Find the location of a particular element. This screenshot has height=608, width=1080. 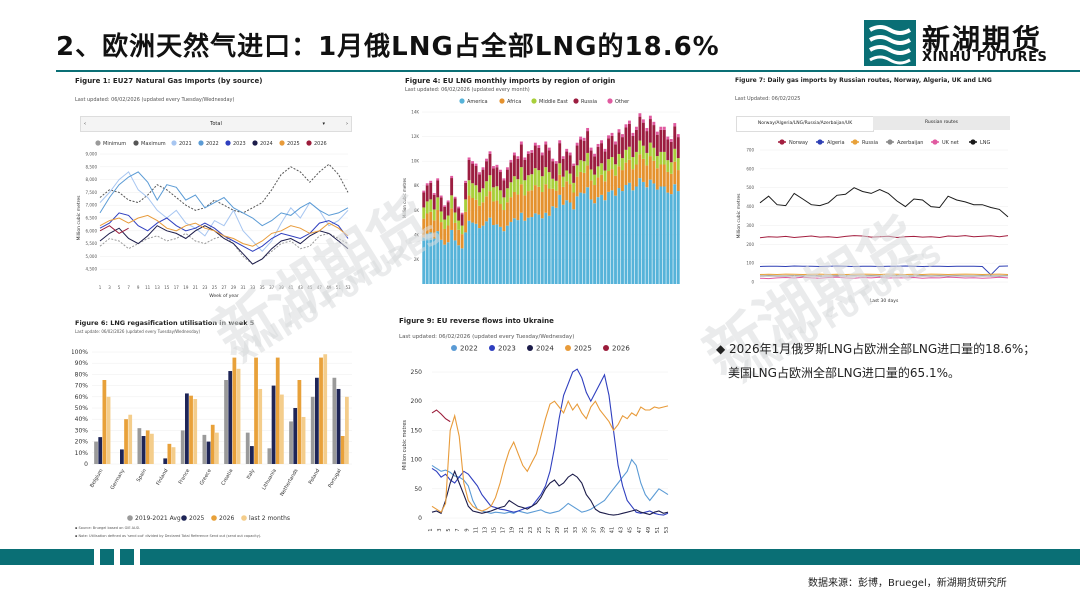

y-tick-label: 8K is located at coordinates (417, 185).